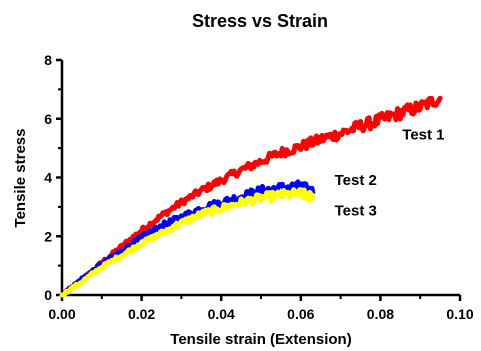 The width and height of the screenshot is (481, 351). Describe the element at coordinates (260, 21) in the screenshot. I see `chart-title: Stress vs Strain` at that location.